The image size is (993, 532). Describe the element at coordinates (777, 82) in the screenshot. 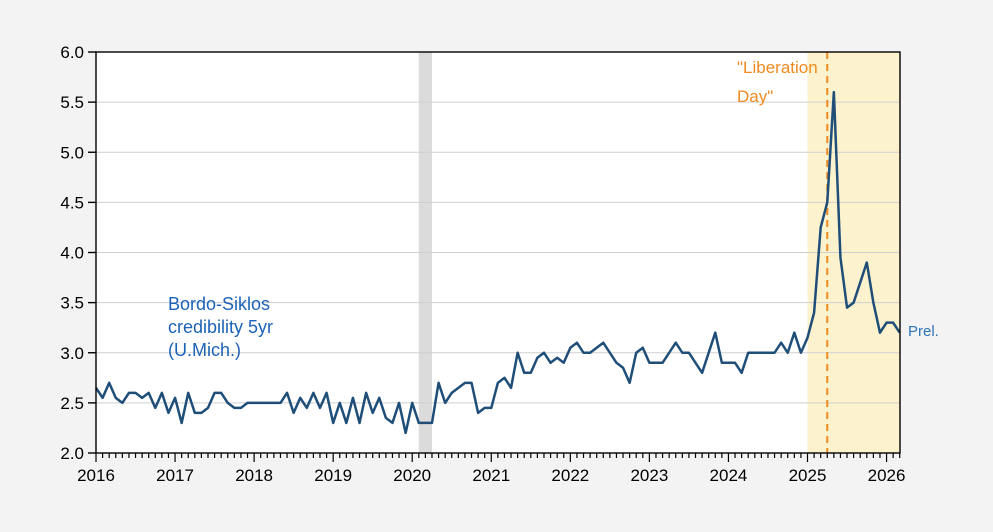

I see `liberation-day-label: "Liberation Day"` at that location.